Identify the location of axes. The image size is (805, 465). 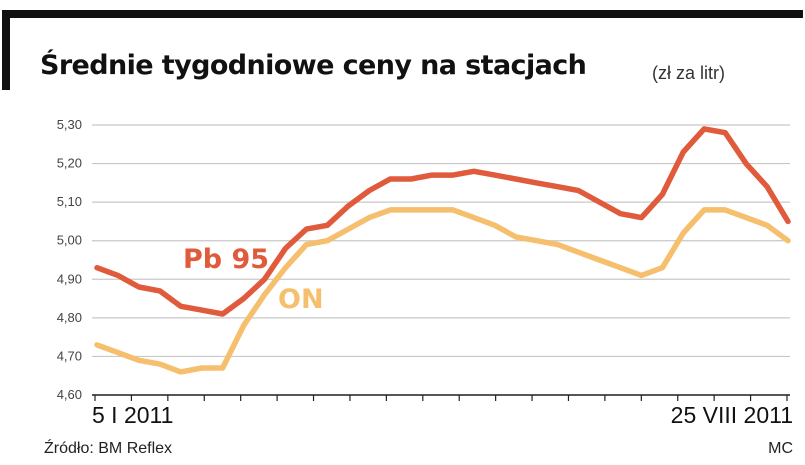
(441, 397).